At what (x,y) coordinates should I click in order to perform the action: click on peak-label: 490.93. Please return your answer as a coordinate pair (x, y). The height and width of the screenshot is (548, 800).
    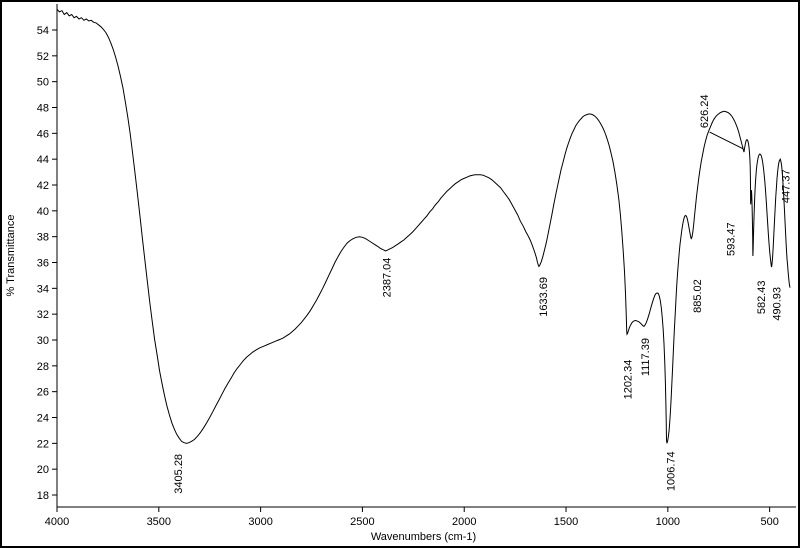
    Looking at the image, I should click on (777, 304).